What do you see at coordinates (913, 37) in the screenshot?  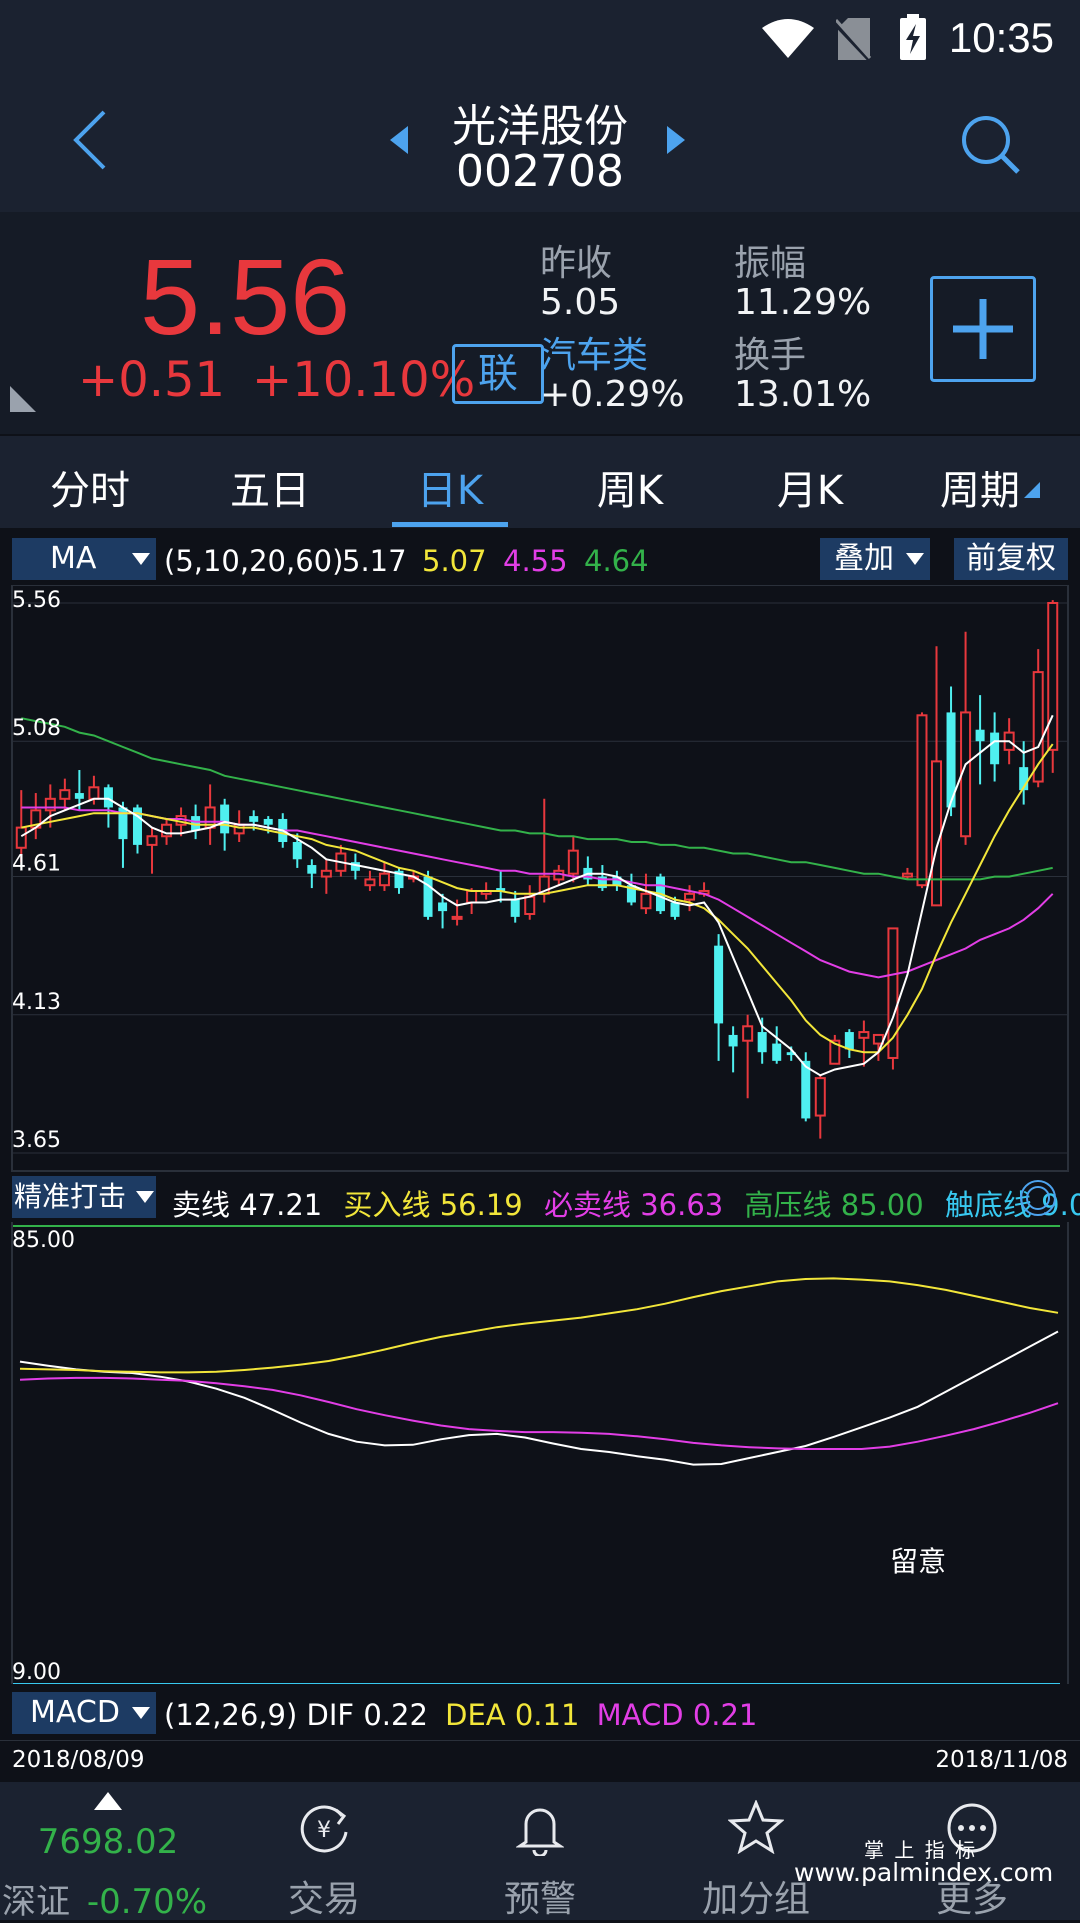 I see `battery-charging-icon` at bounding box center [913, 37].